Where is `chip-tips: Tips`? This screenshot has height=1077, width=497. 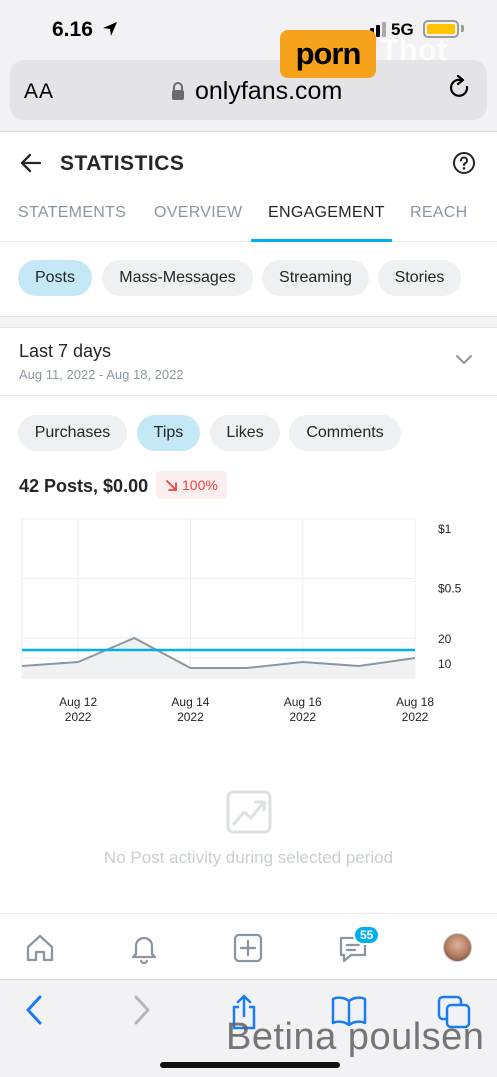 chip-tips: Tips is located at coordinates (168, 433).